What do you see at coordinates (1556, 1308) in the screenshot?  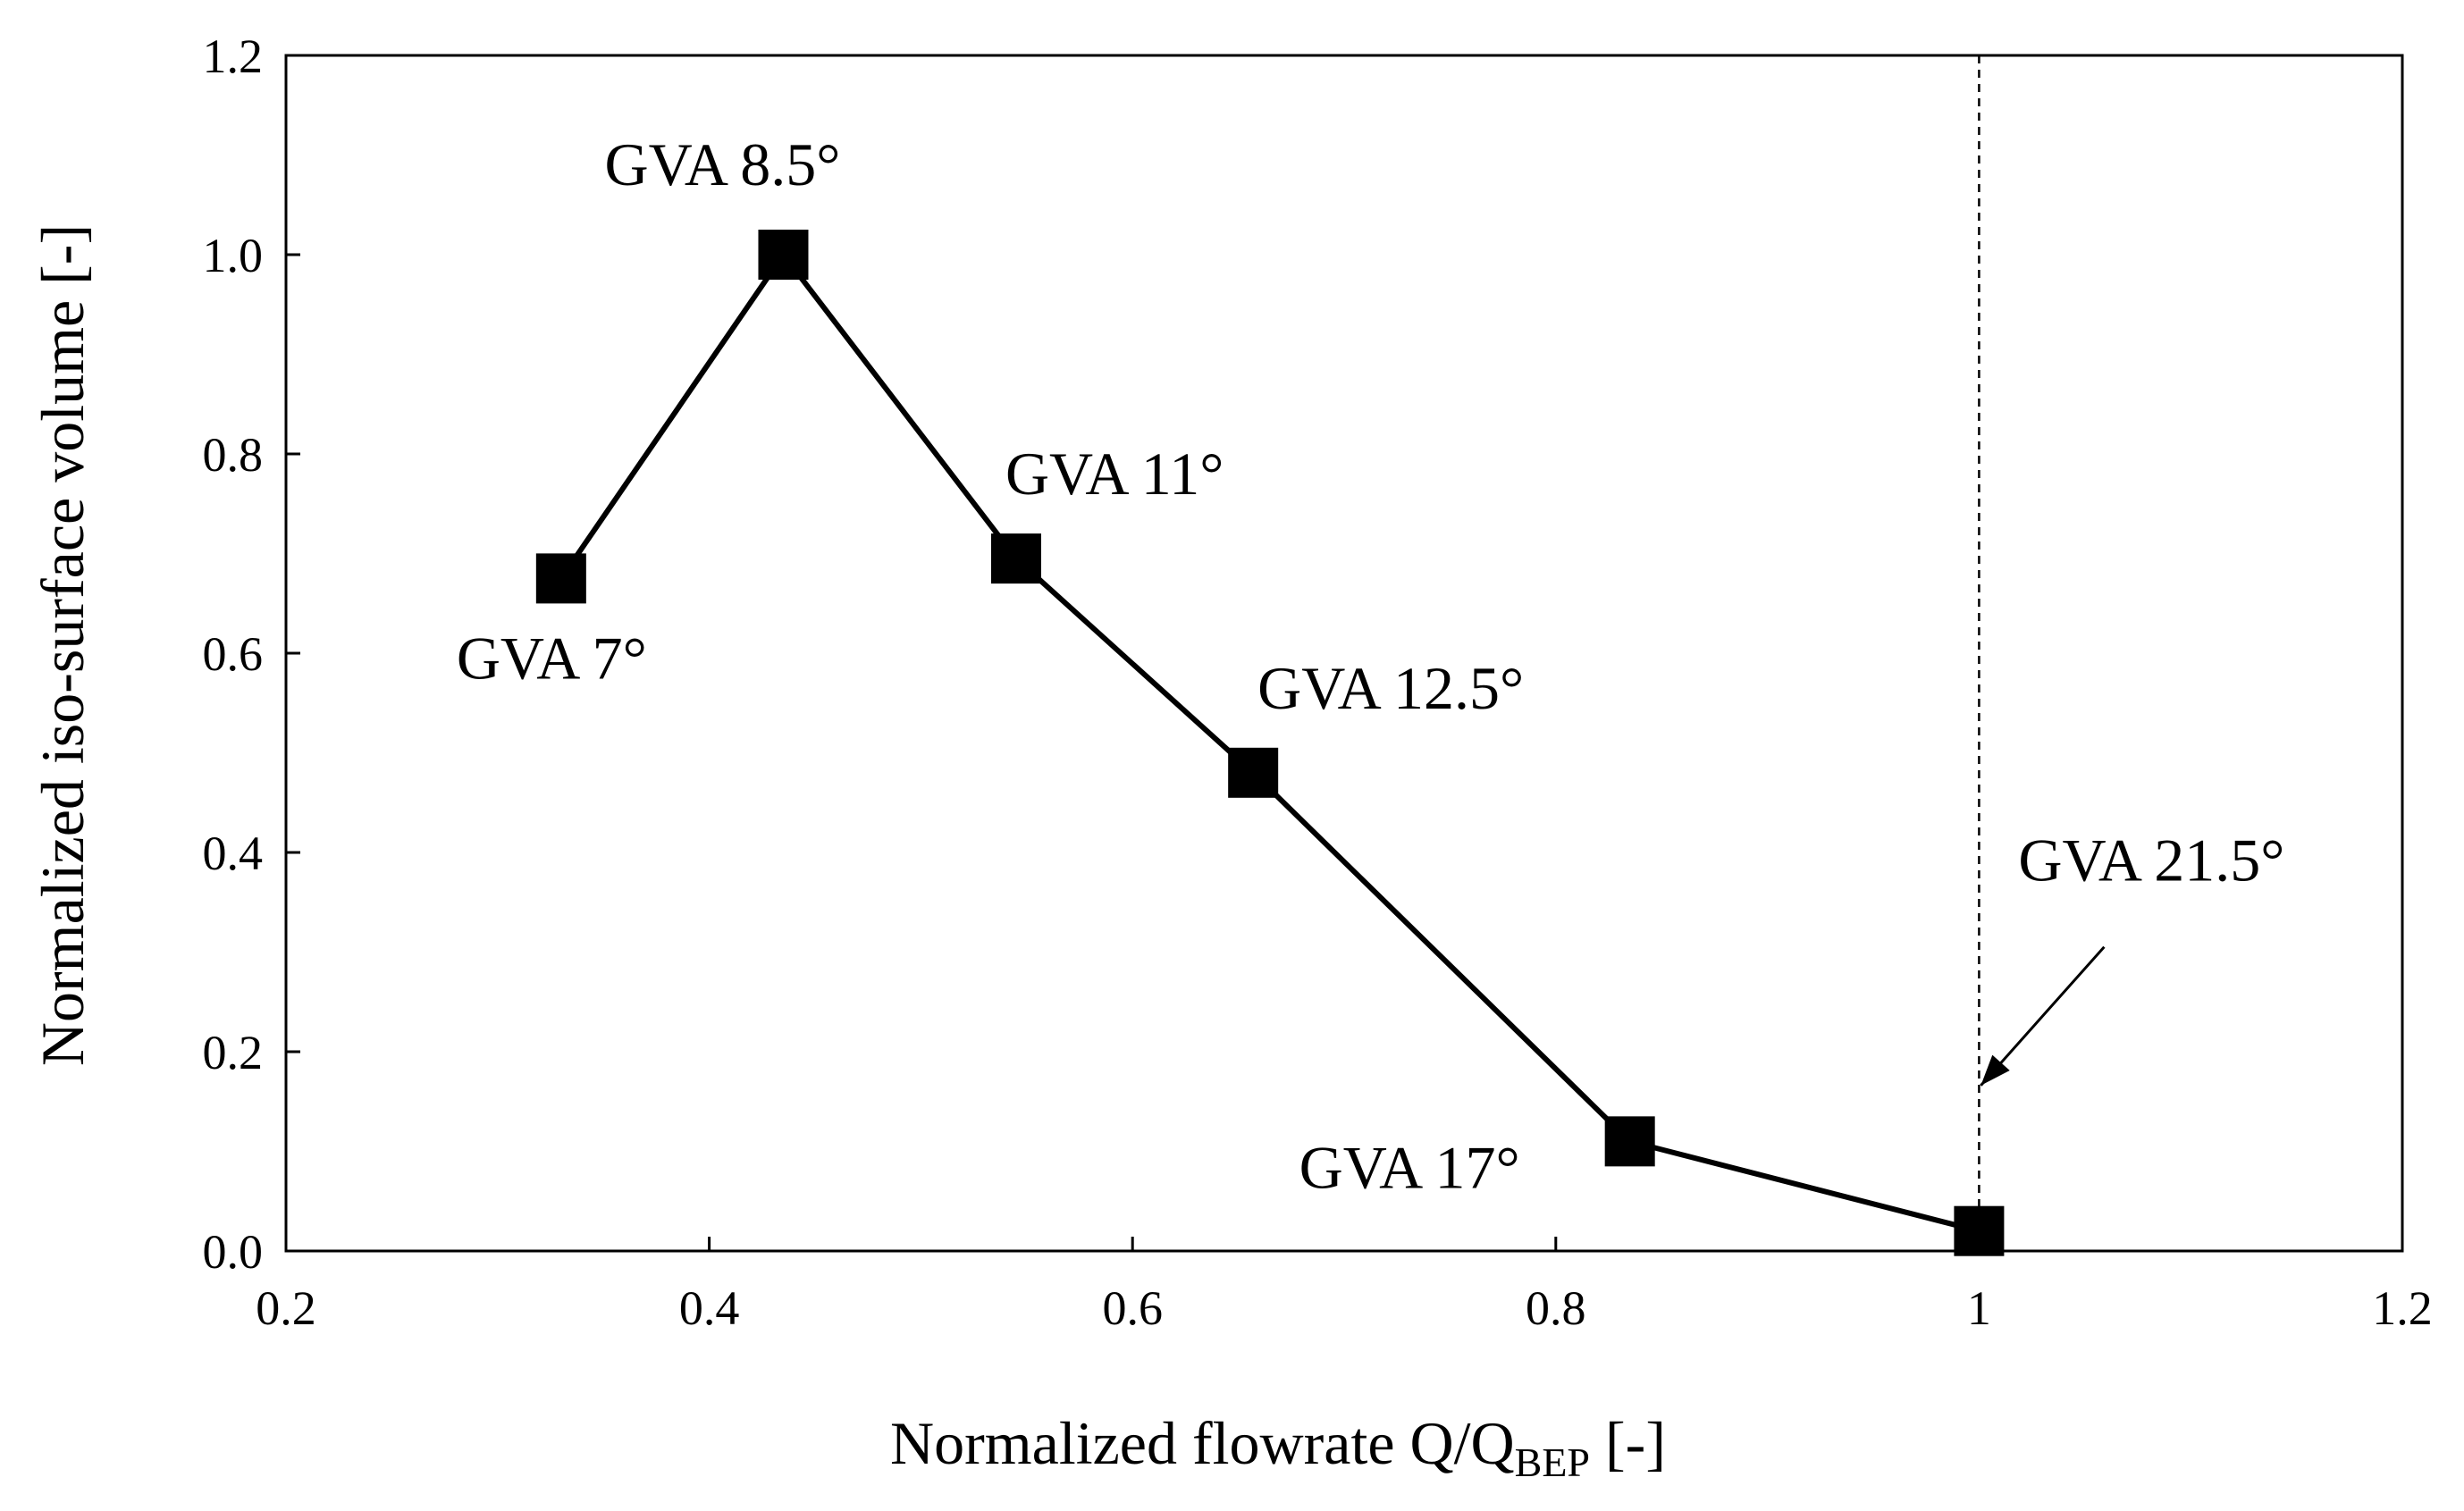 I see `x-tick-label: 0.8` at bounding box center [1556, 1308].